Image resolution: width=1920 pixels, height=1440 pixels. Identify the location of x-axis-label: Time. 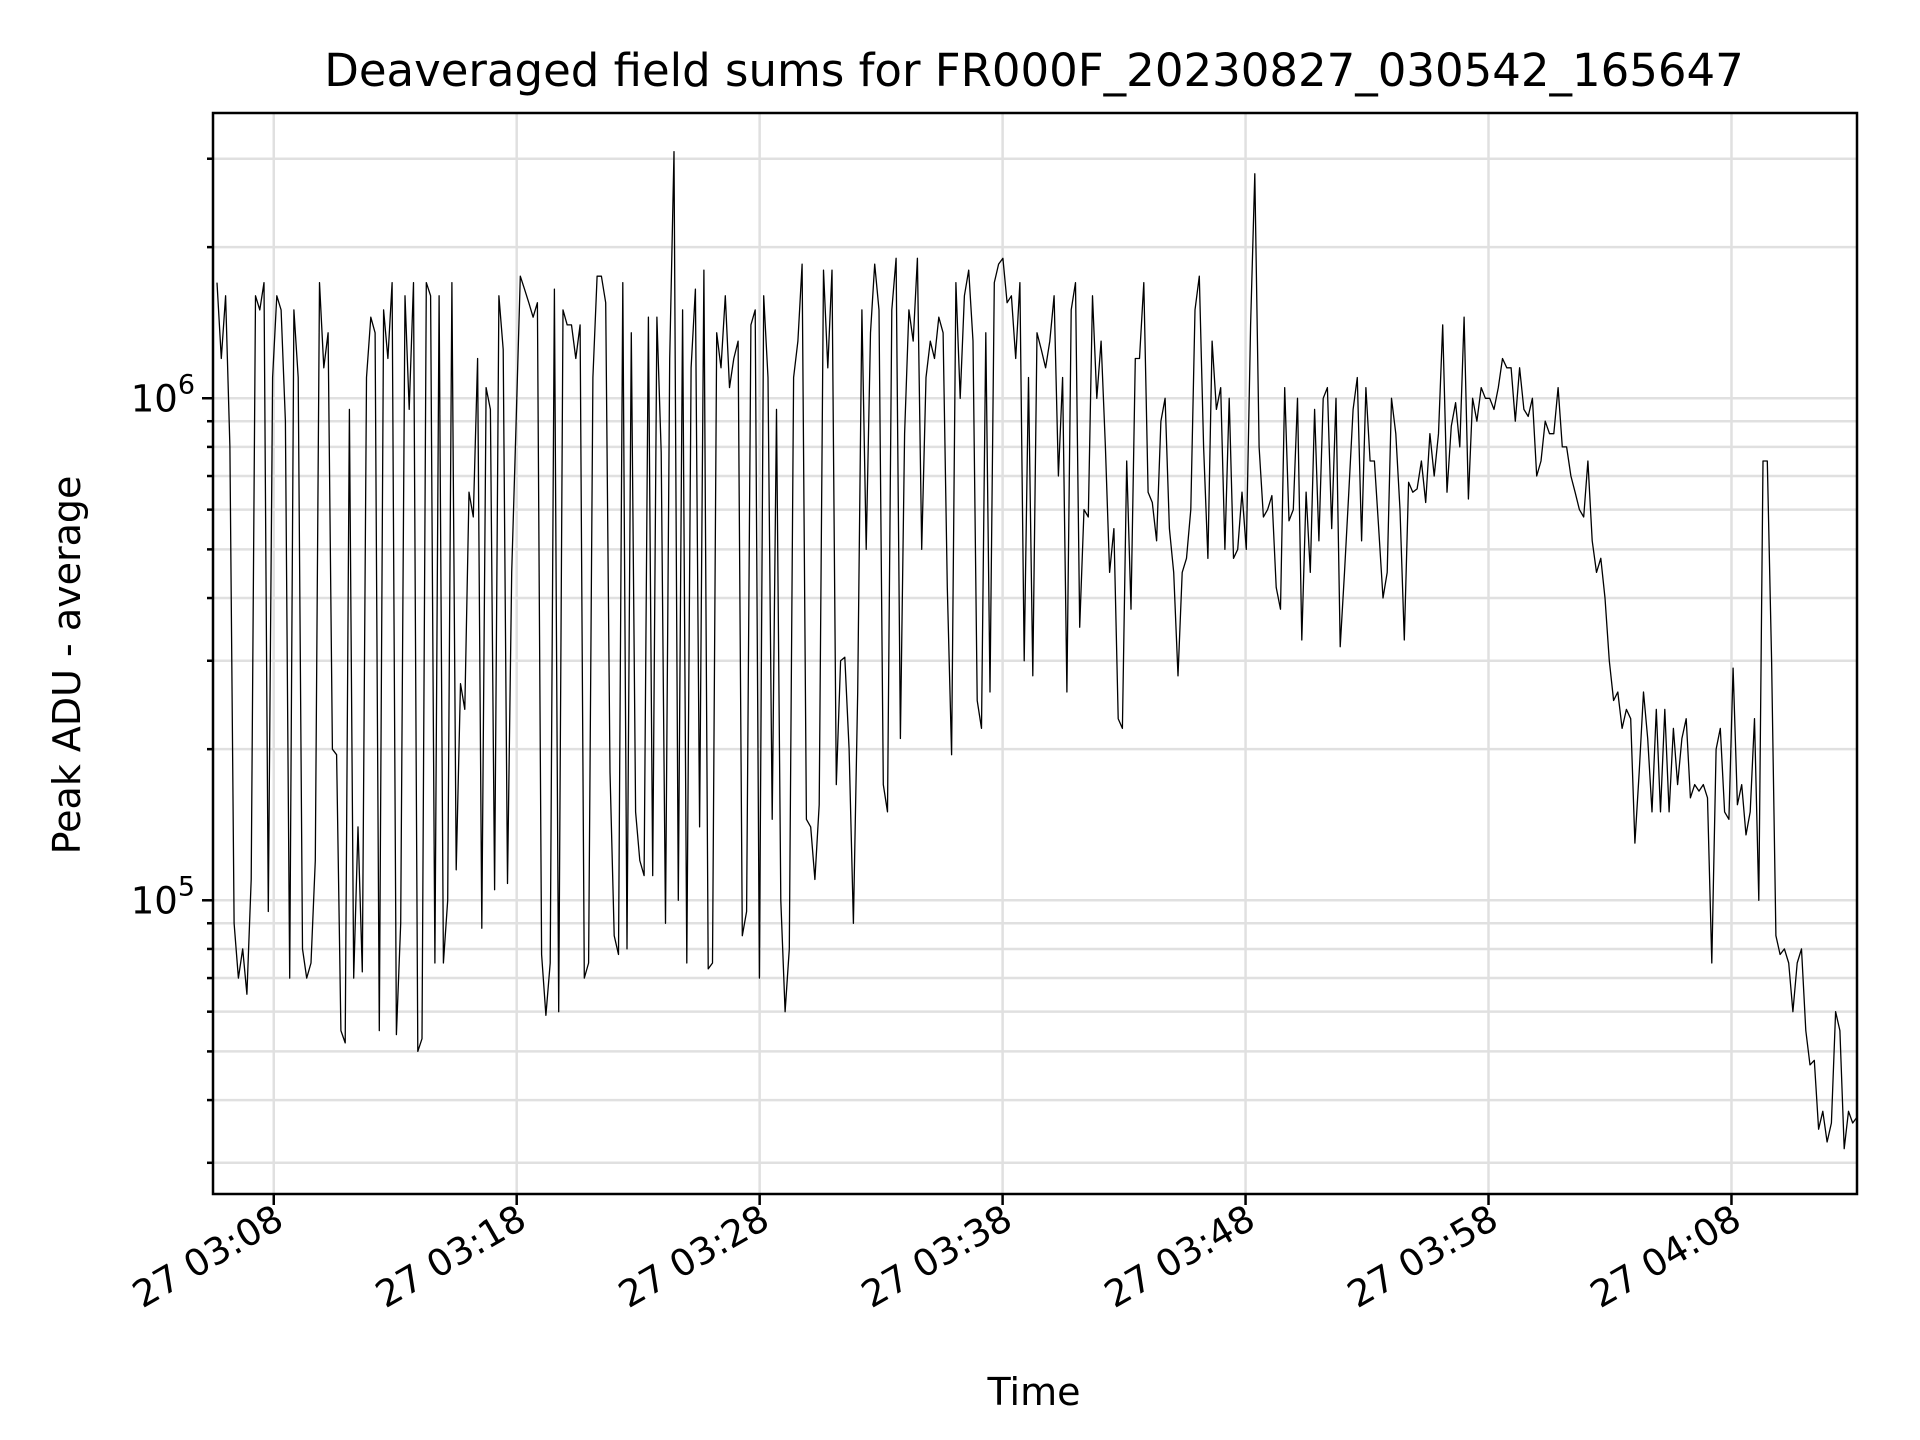
(1034, 1392).